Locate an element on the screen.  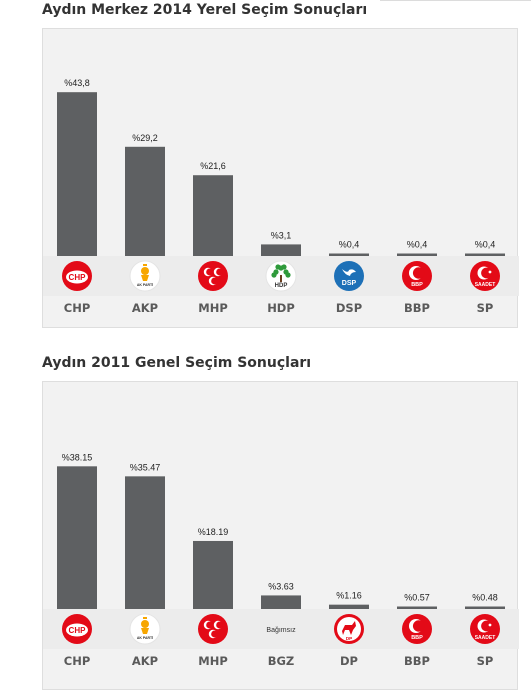
value-label: %38.15 is located at coordinates (77, 457).